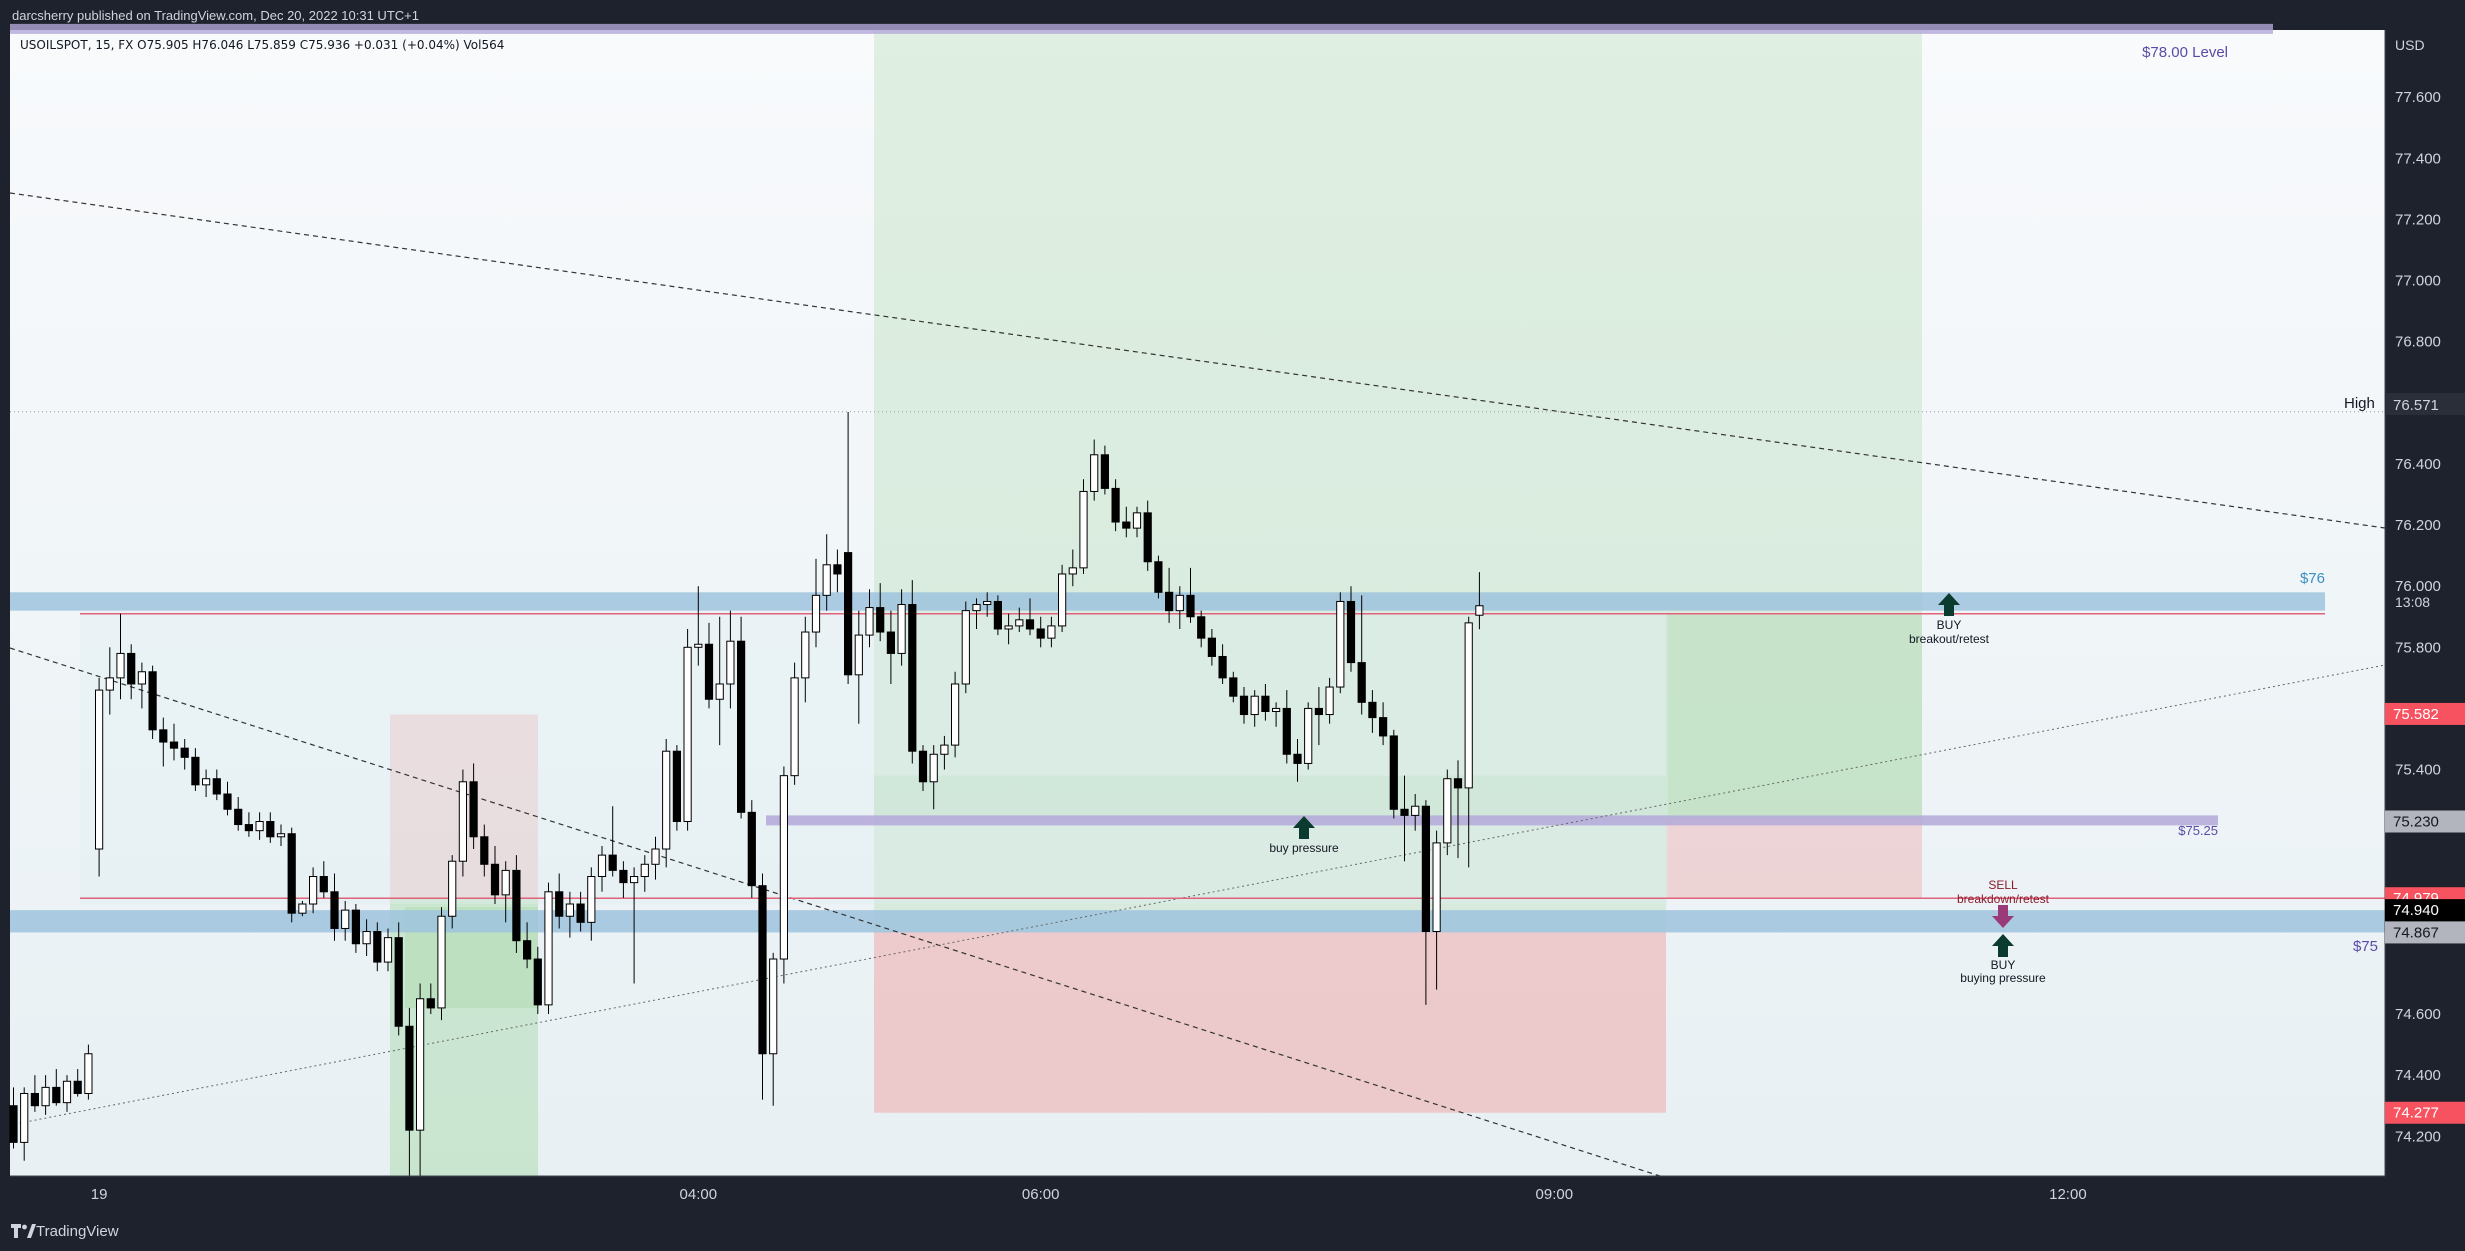  What do you see at coordinates (2365, 946) in the screenshot?
I see `level-75-label: $75` at bounding box center [2365, 946].